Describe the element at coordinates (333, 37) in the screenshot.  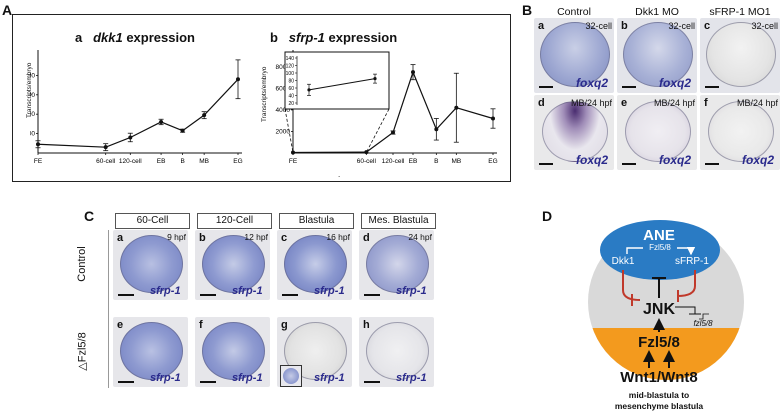
I see `chart-b-title: b sfrp-1 expression` at that location.